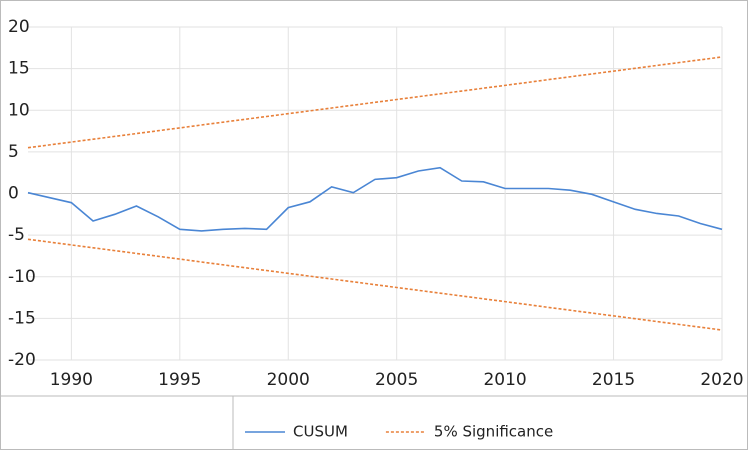 Image resolution: width=750 pixels, height=454 pixels. I want to click on x-tick-label: 1990, so click(71, 380).